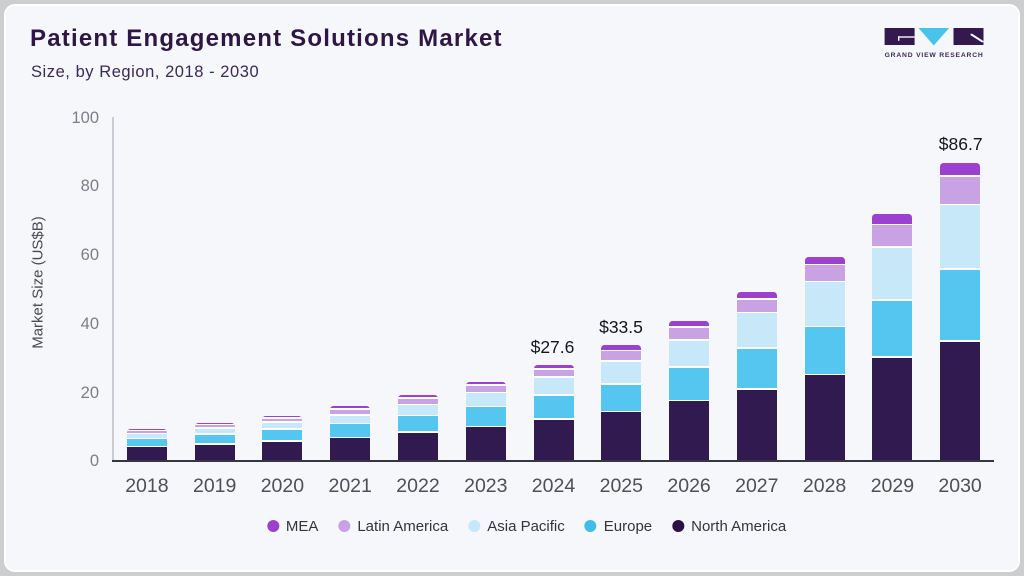  Describe the element at coordinates (934, 55) in the screenshot. I see `svg-text: GRAND VIEW RESEARCH` at that location.